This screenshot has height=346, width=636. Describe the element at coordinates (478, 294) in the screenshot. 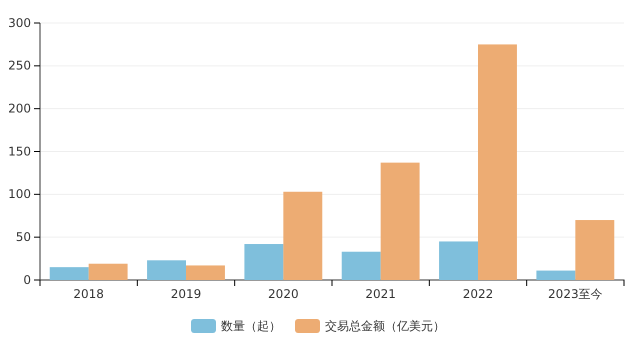

I see `x-tick-label: 2022` at that location.